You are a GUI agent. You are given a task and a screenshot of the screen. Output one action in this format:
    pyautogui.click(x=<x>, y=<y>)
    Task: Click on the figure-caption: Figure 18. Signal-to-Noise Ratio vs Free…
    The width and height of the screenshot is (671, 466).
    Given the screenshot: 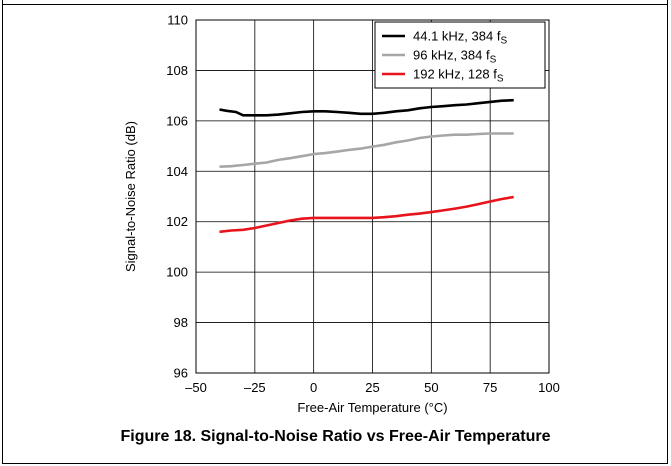 What is the action you would take?
    pyautogui.click(x=335, y=436)
    